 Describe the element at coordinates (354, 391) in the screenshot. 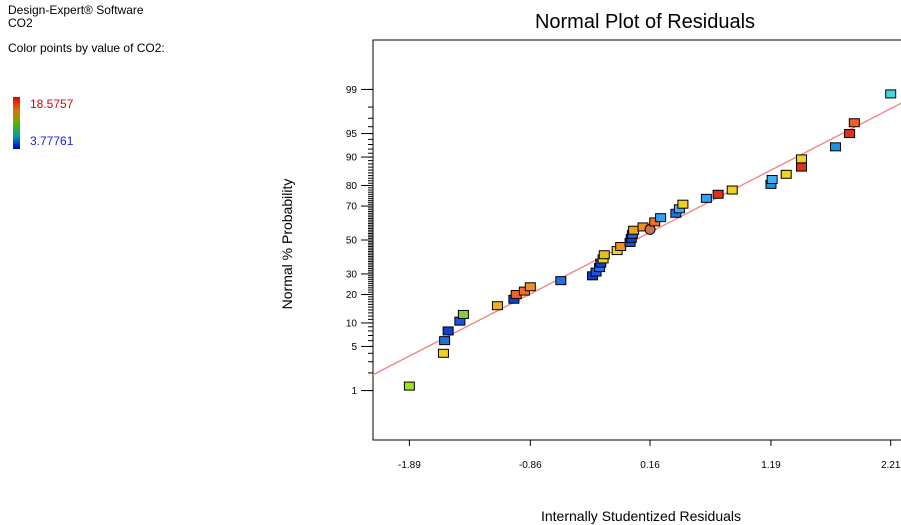

I see `y-tick-label: 1` at that location.